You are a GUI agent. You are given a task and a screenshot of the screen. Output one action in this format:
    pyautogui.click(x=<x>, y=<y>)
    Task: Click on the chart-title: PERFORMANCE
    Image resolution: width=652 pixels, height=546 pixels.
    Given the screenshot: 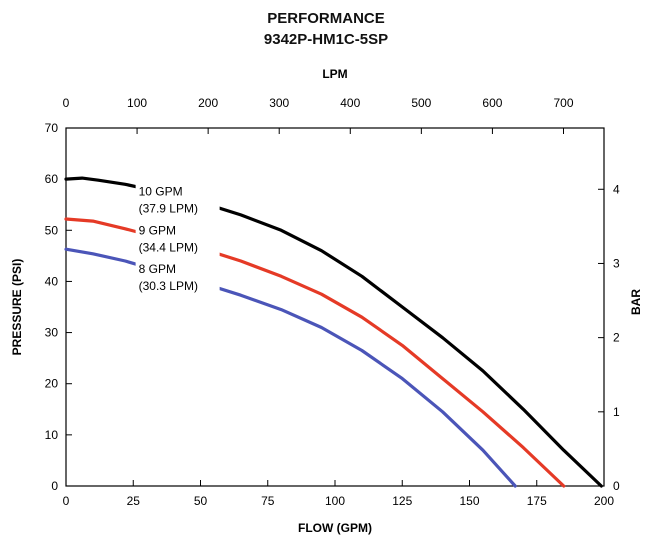 What is the action you would take?
    pyautogui.click(x=326, y=18)
    